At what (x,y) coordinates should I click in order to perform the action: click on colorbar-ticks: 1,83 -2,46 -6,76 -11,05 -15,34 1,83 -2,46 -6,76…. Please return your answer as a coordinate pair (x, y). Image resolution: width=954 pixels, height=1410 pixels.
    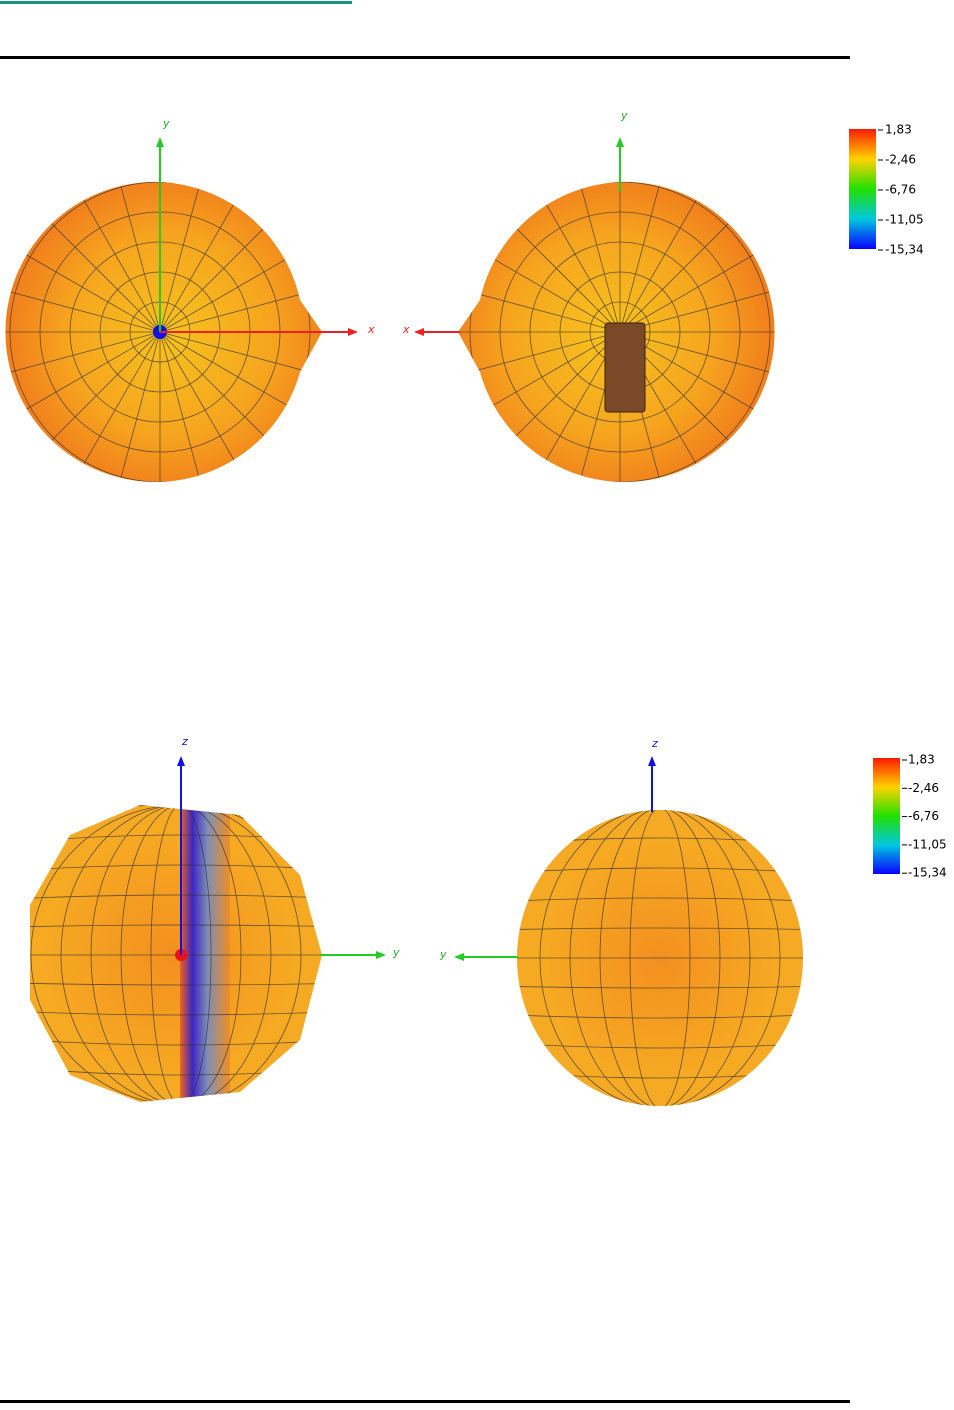
    Looking at the image, I should click on (912, 501).